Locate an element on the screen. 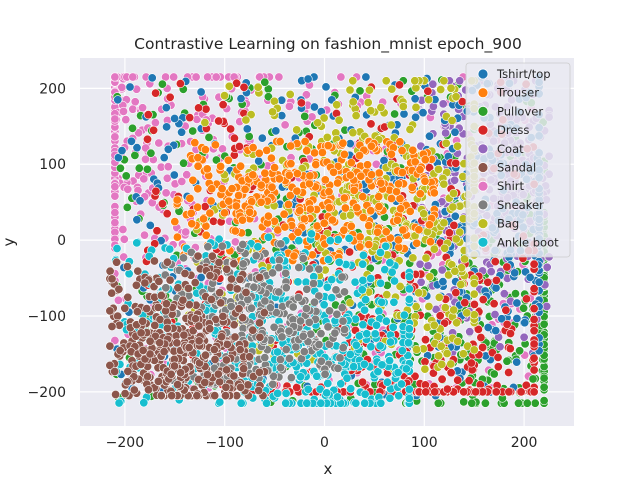  legend-label: Tshirt/top is located at coordinates (523, 74).